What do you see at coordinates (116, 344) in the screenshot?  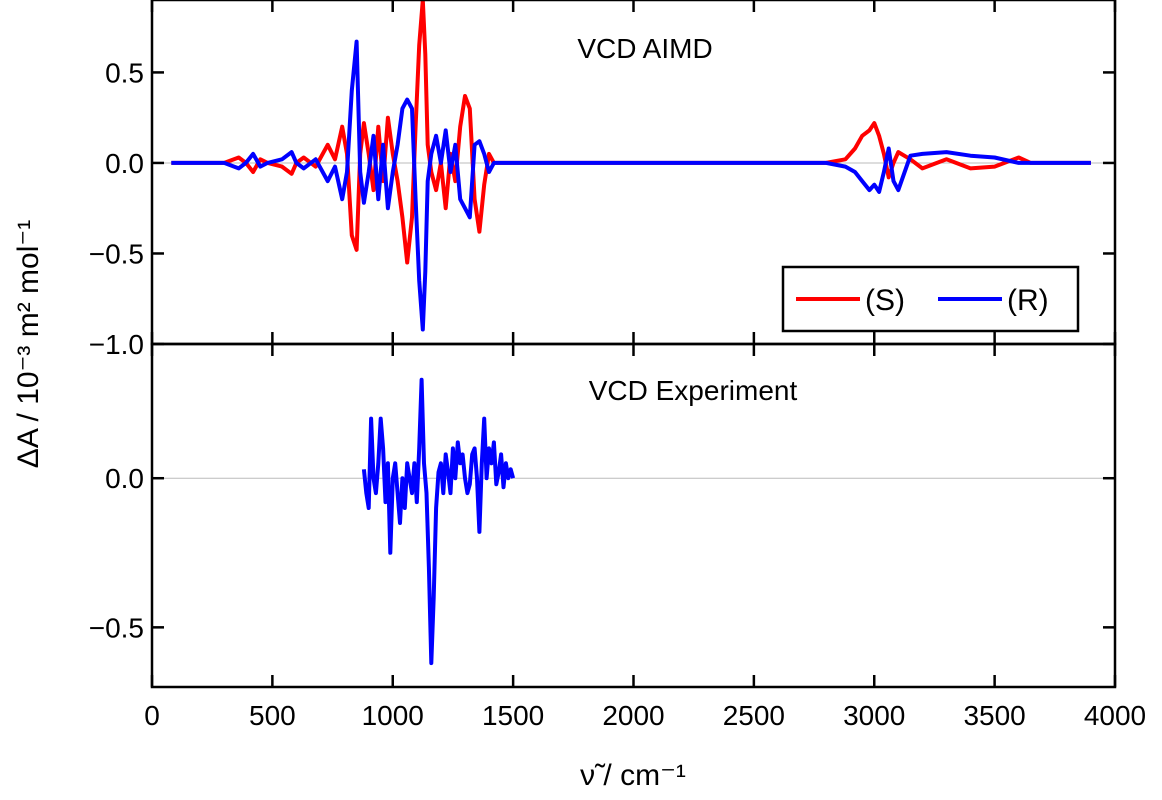 I see `top-ytick-label: −1.0` at bounding box center [116, 344].